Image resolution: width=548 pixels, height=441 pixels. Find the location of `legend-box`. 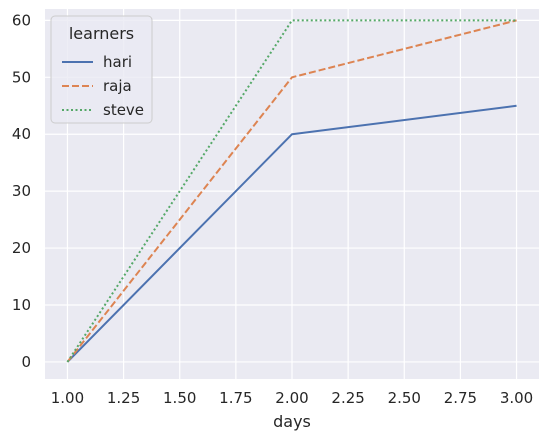

legend-box is located at coordinates (101, 69).